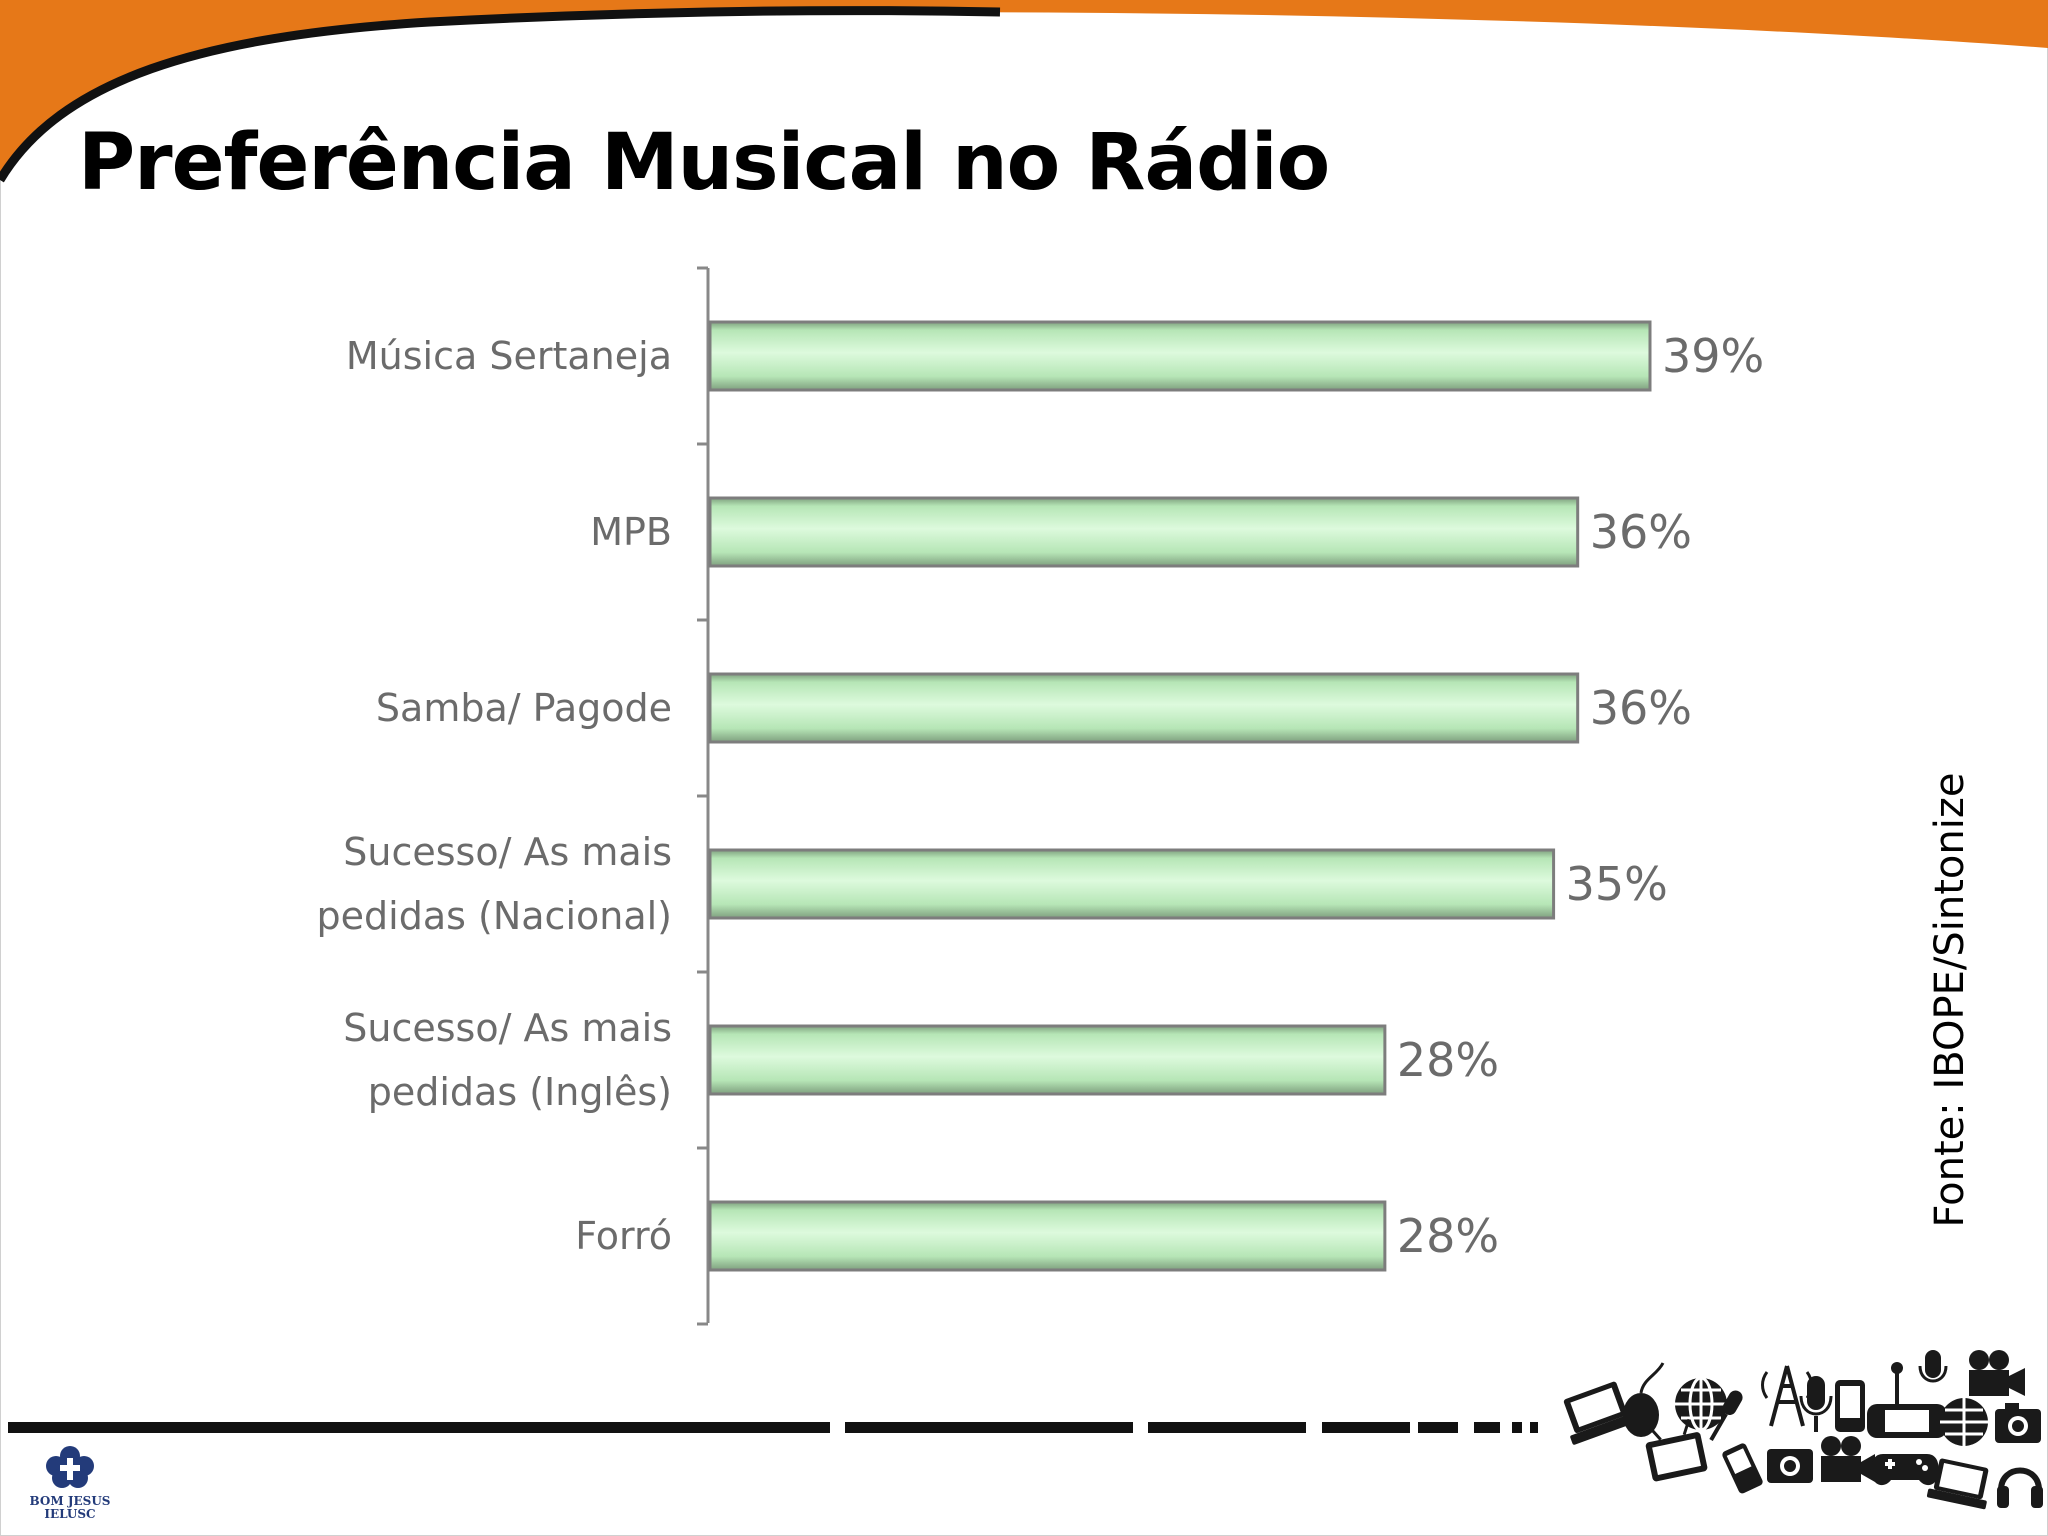  I want to click on logo-emblem-icon, so click(70, 1467).